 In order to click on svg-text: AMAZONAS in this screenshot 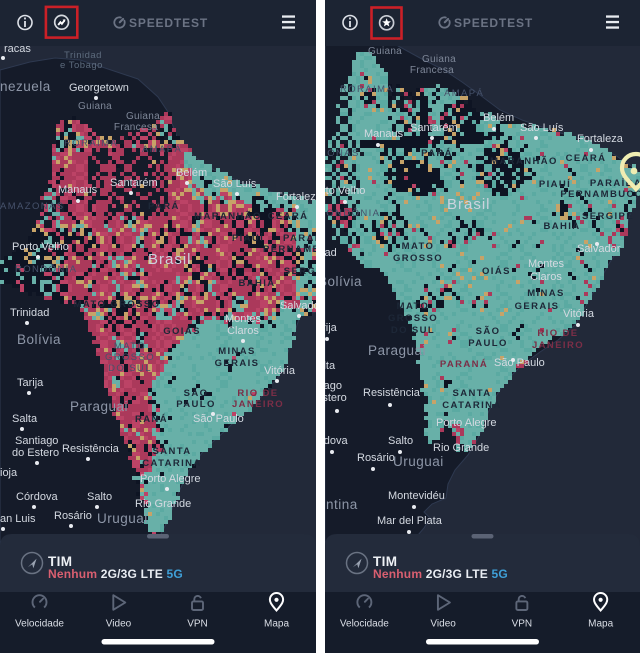, I will do `click(32, 206)`.